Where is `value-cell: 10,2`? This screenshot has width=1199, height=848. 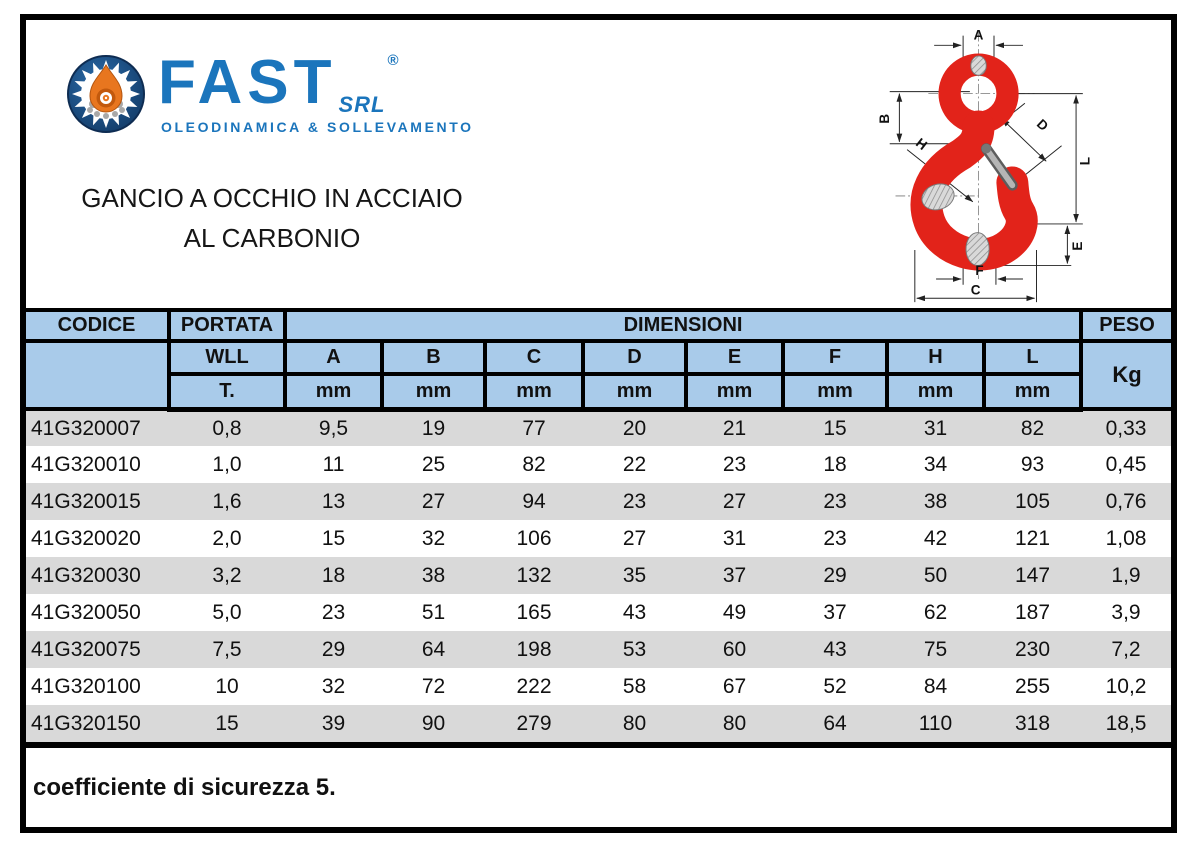
value-cell: 10,2 is located at coordinates (1126, 686).